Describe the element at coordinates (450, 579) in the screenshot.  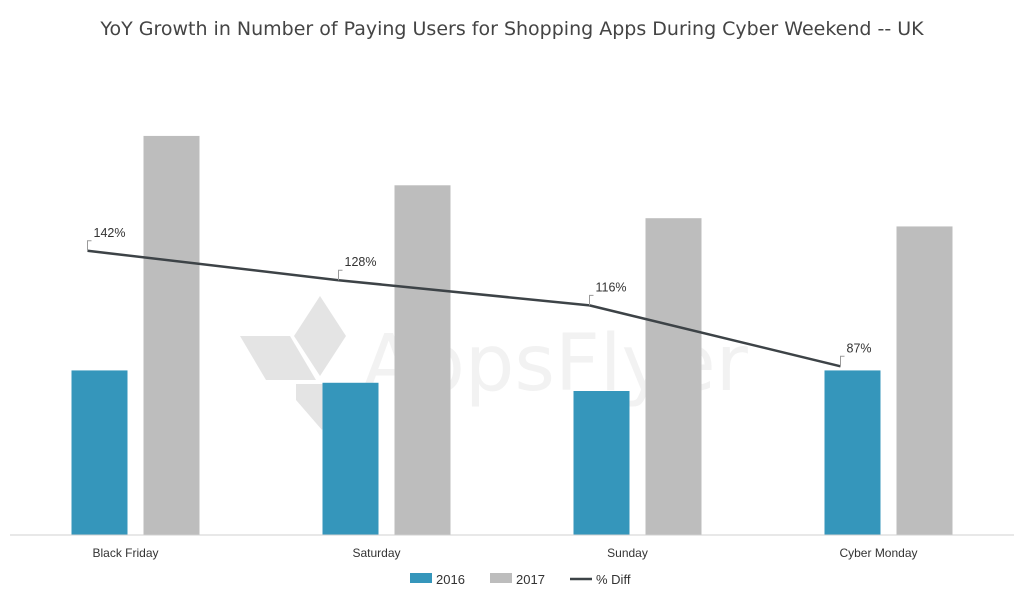
I see `legend-label: 2016` at that location.